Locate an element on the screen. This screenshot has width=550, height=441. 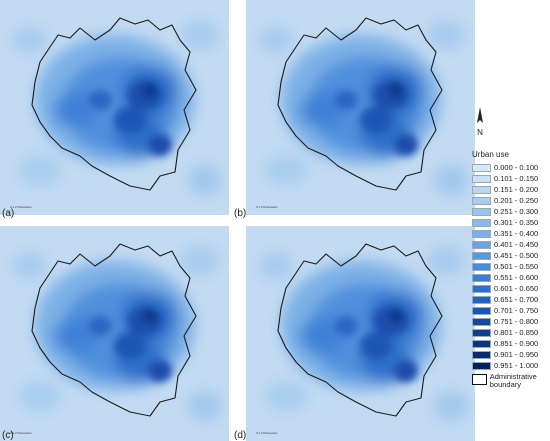
legend-row: 0.851 - 0.900 is located at coordinates (511, 343).